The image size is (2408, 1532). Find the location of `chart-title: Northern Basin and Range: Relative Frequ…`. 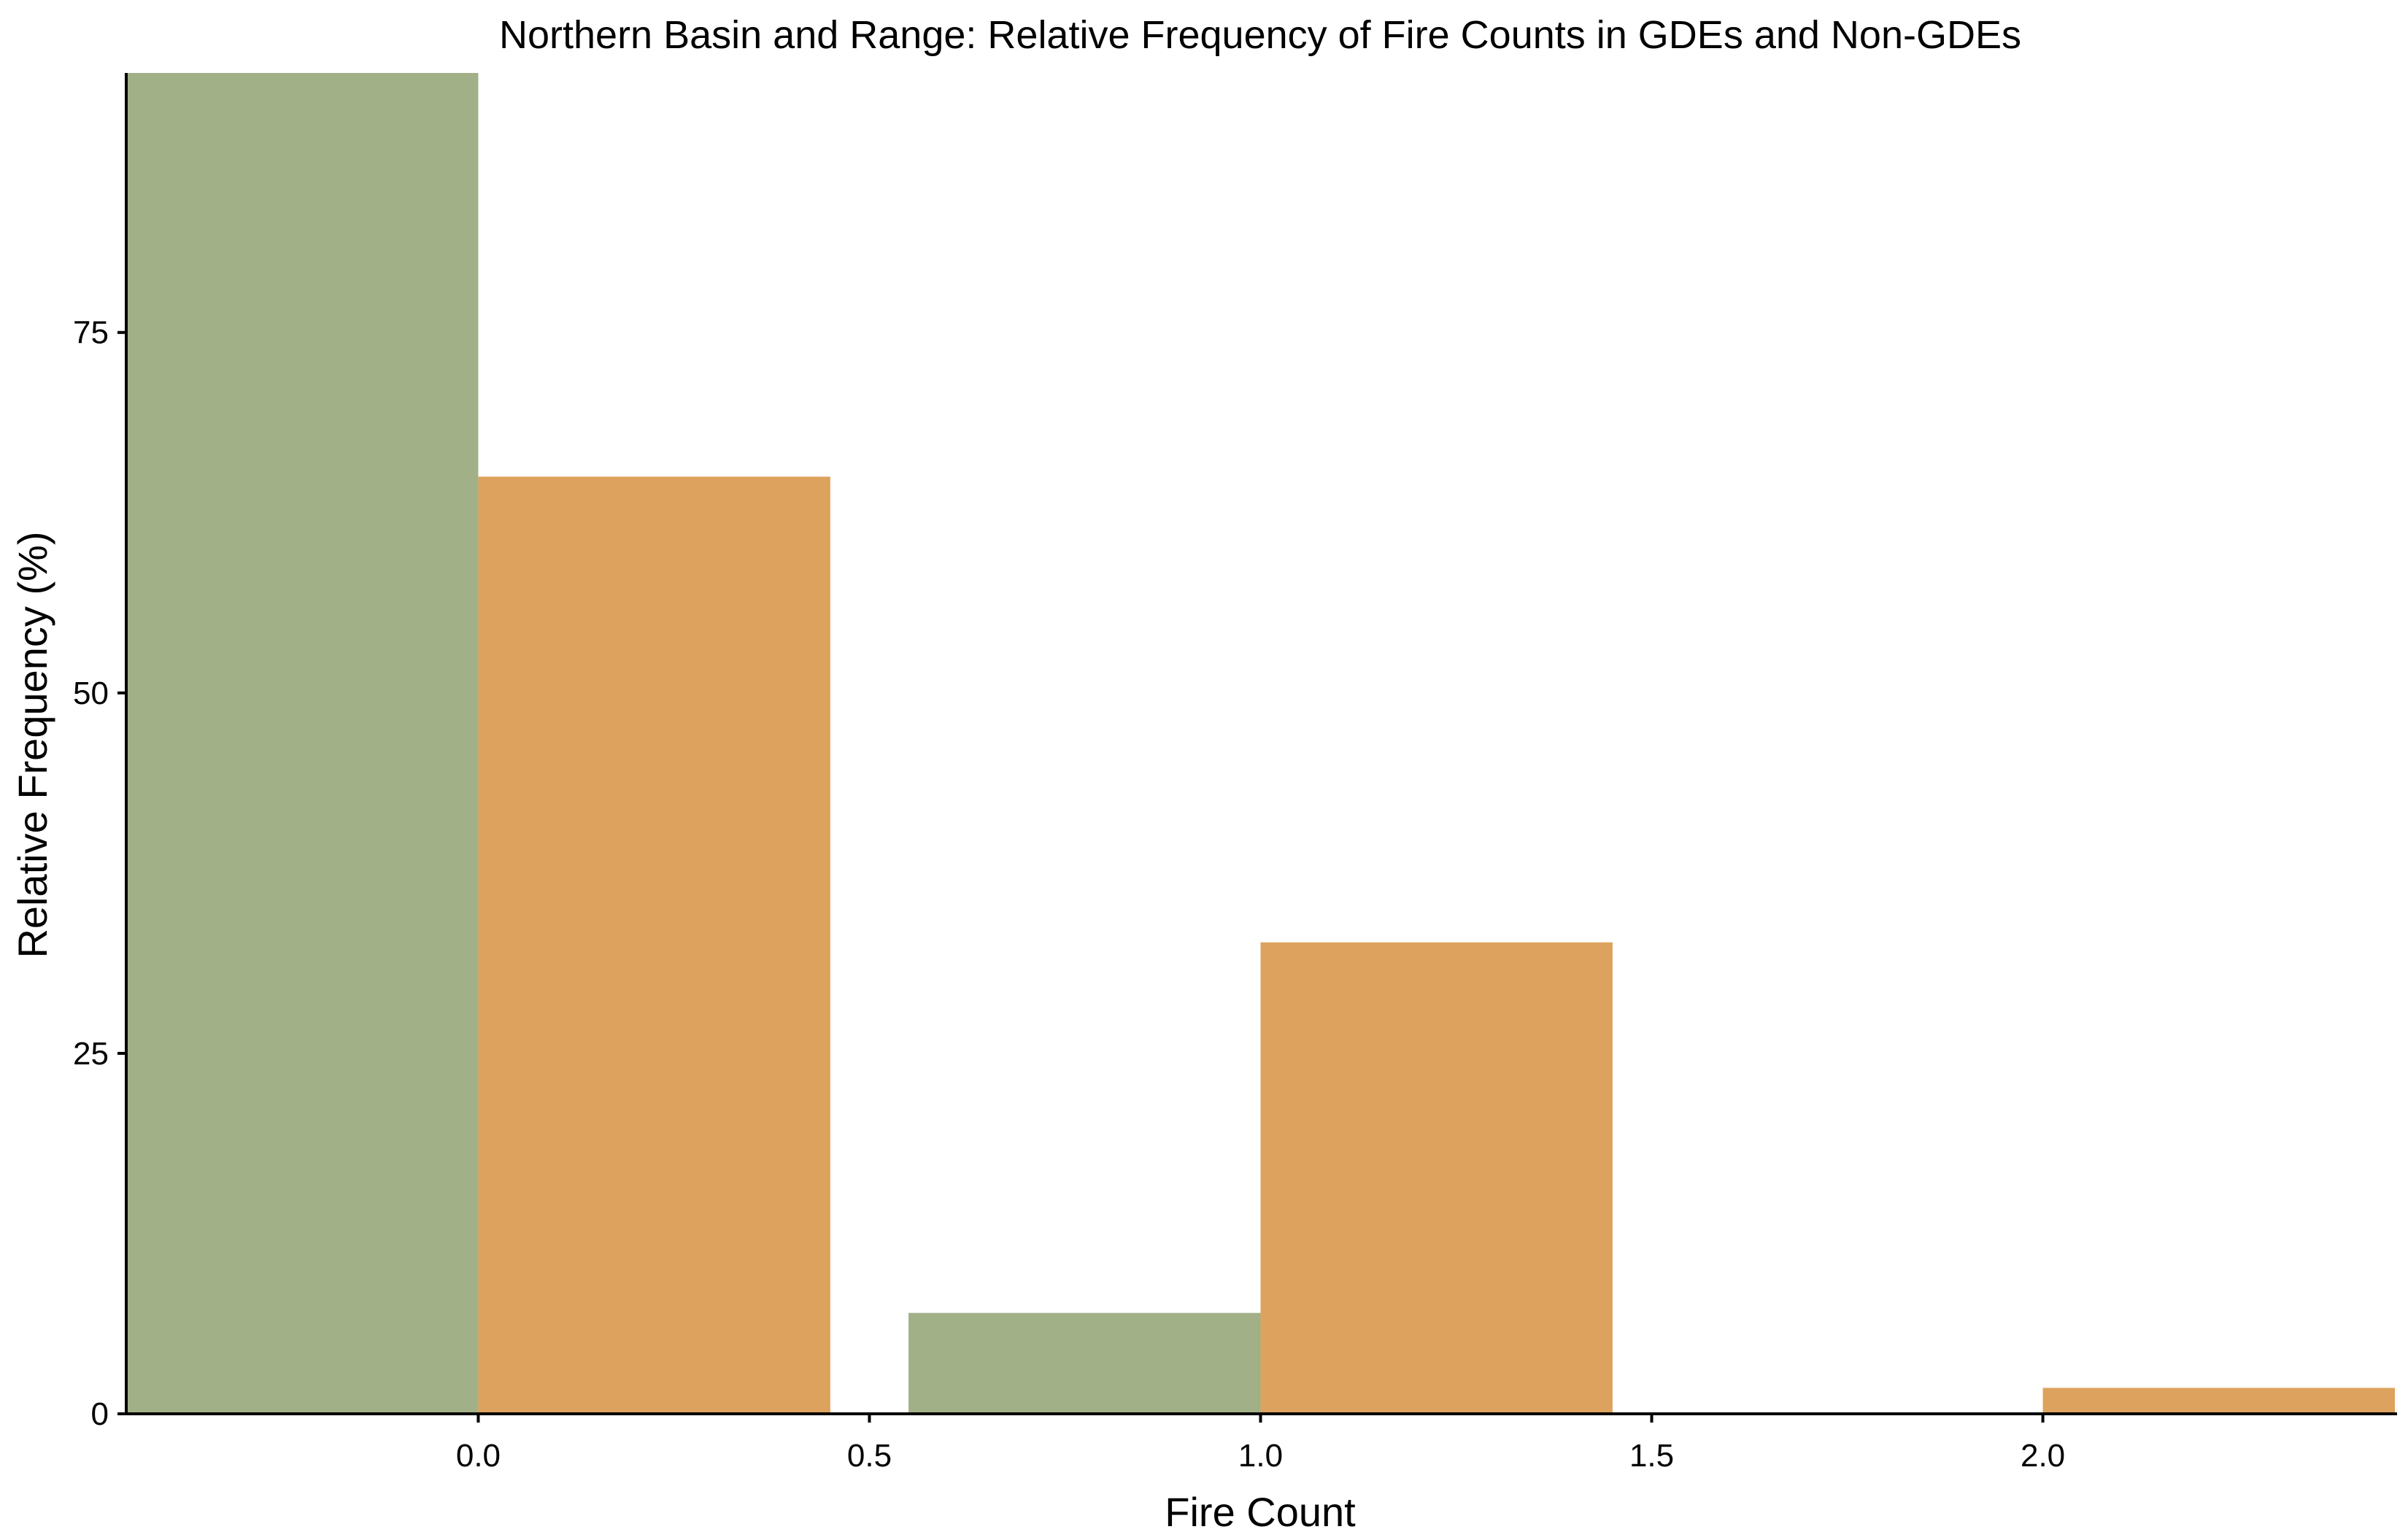

chart-title: Northern Basin and Range: Relative Frequ… is located at coordinates (1260, 35).